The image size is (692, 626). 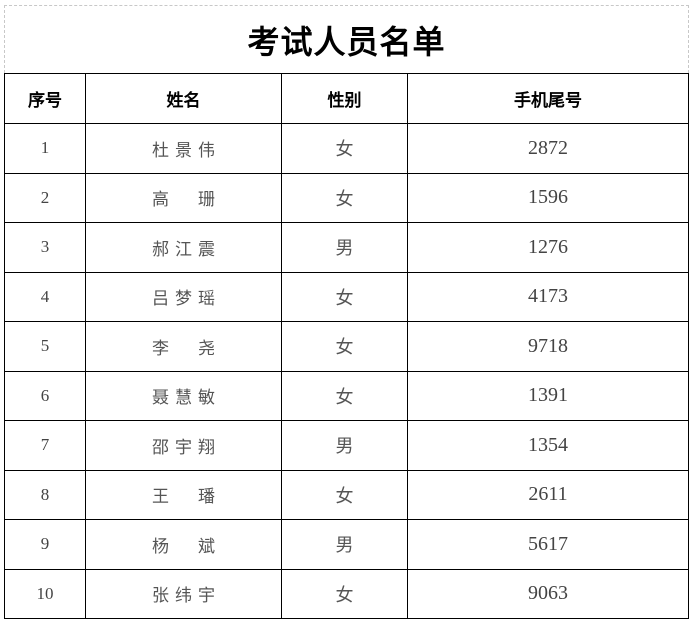 I want to click on cell-phone: 9718, so click(x=548, y=346).